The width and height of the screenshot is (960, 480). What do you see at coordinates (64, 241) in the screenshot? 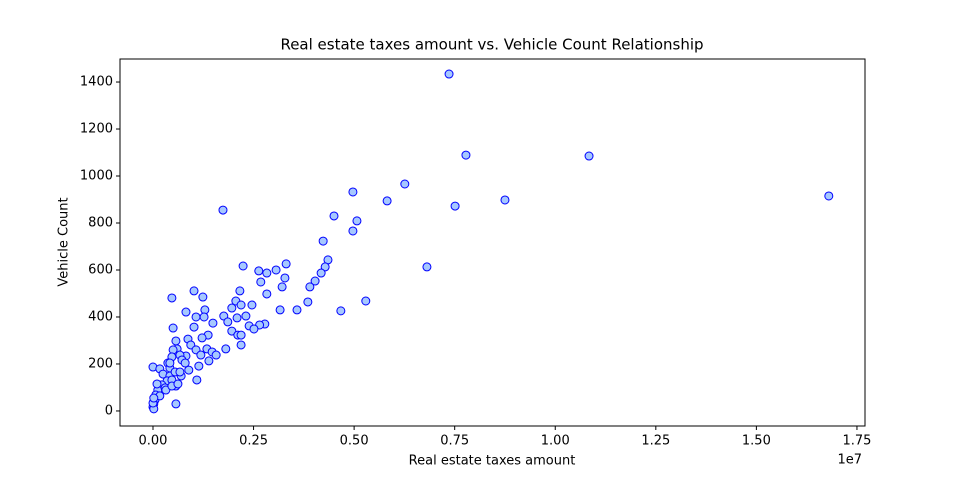
I see `y-axis-label: Vehicle Count` at bounding box center [64, 241].